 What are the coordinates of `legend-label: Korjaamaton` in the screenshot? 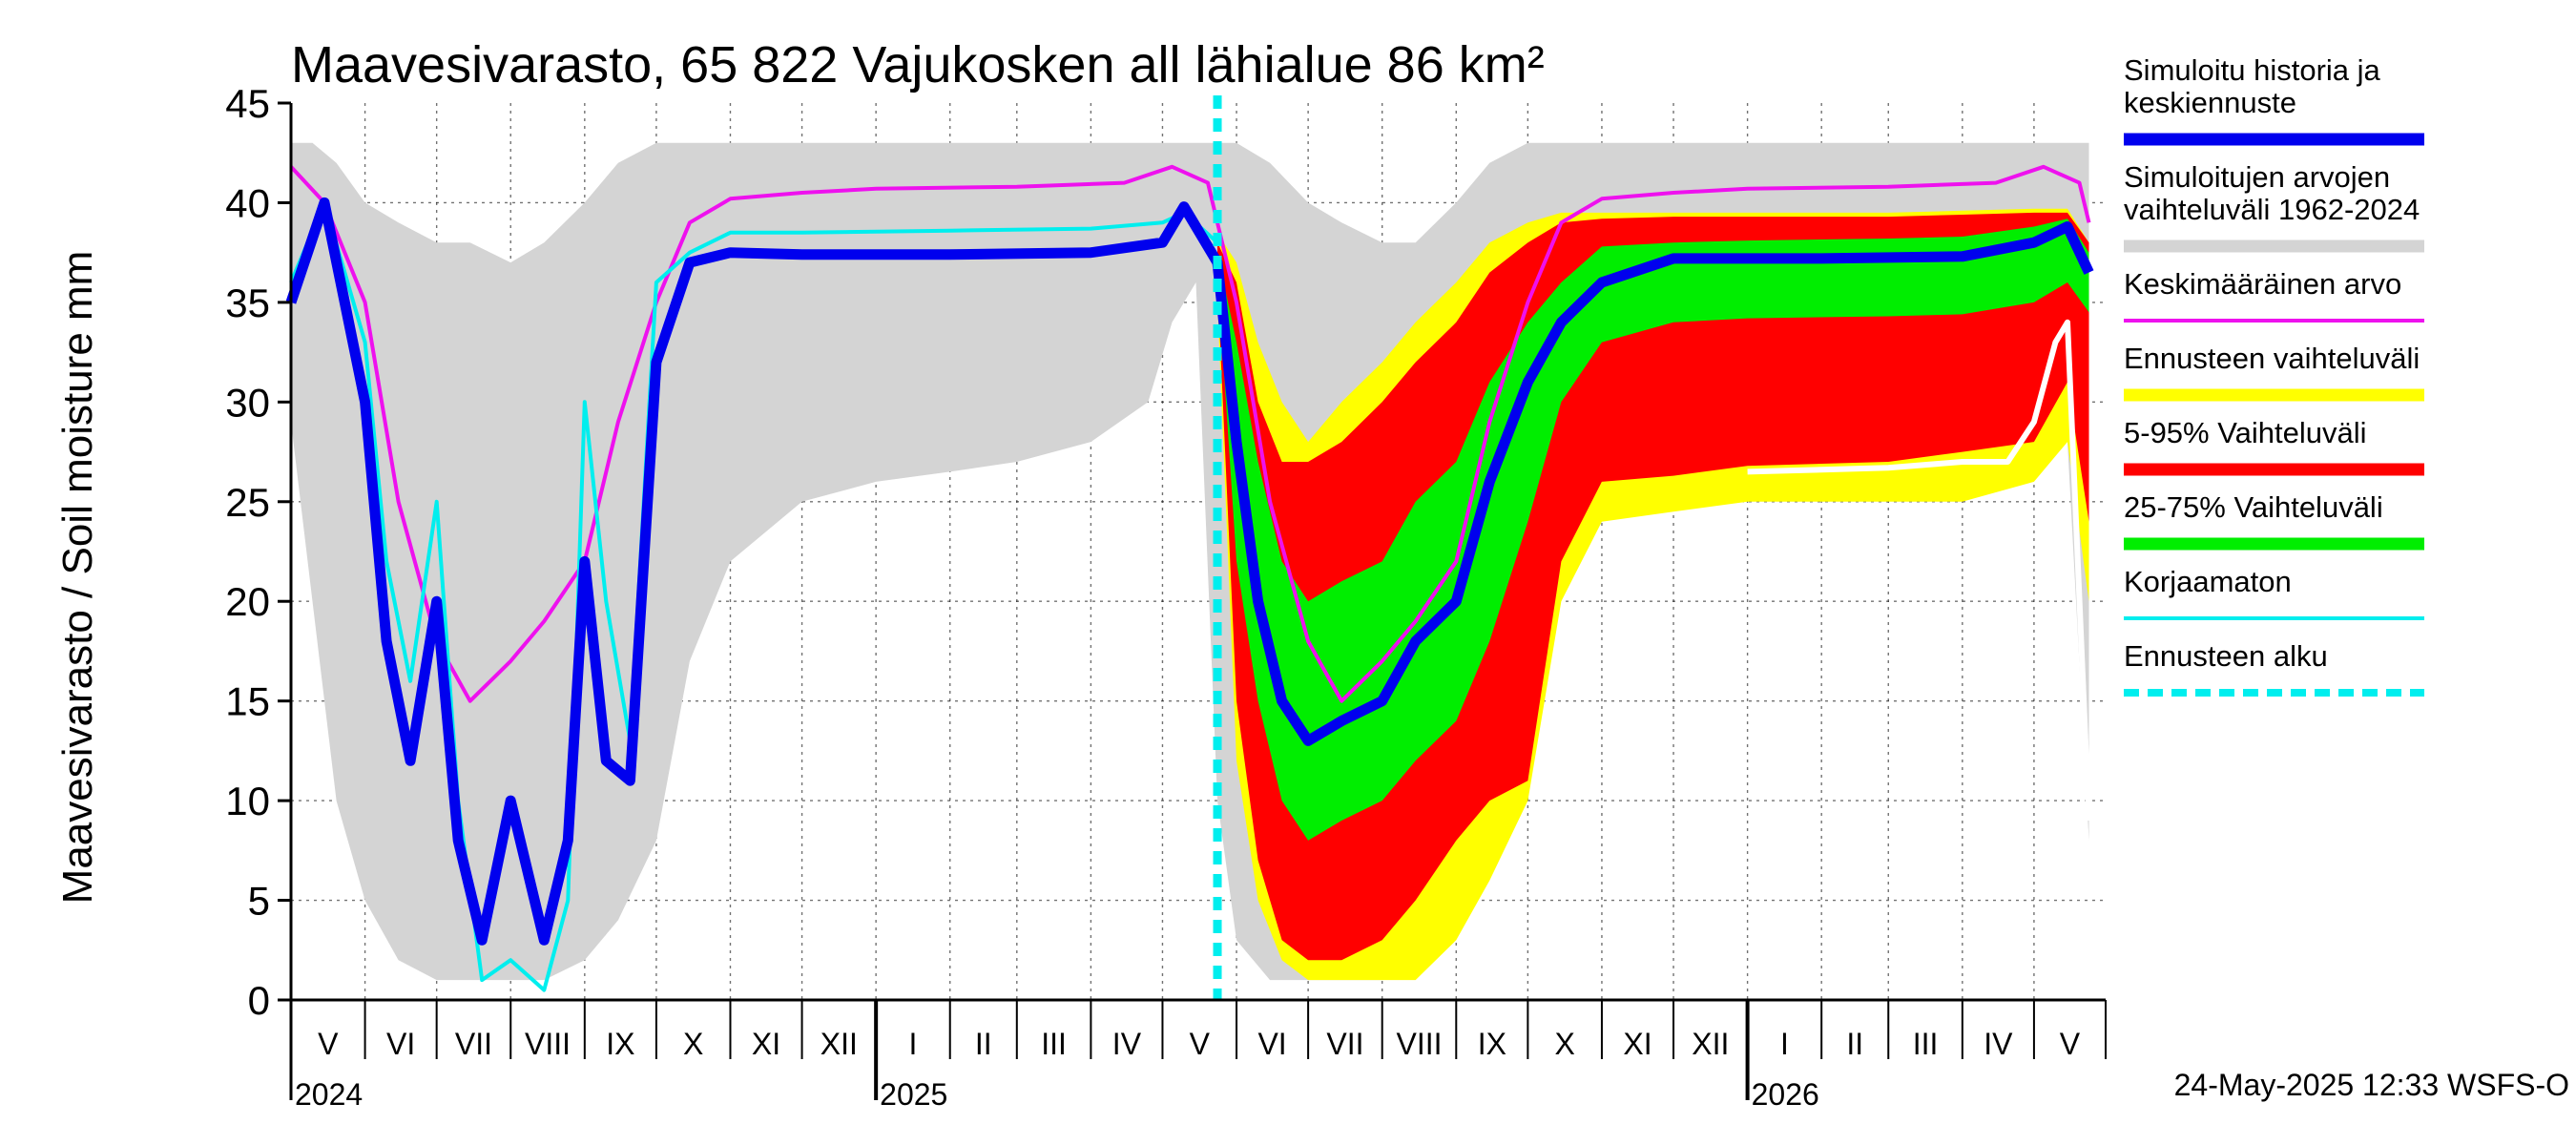 It's located at (2208, 581).